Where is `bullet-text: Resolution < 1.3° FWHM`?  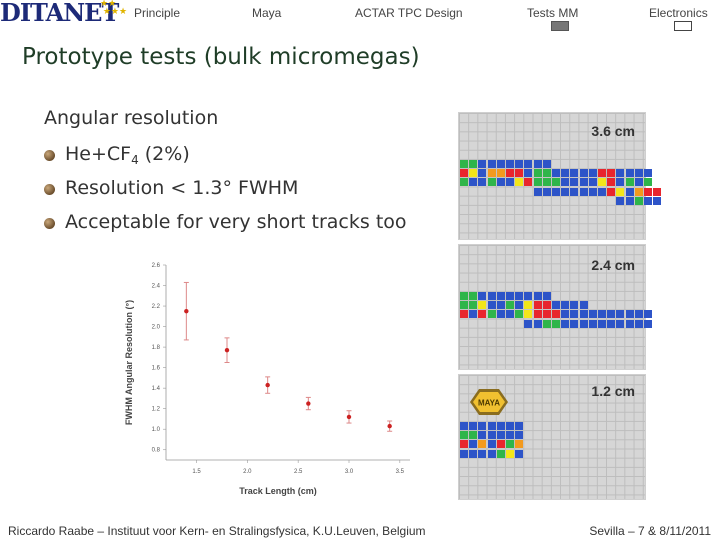 bullet-text: Resolution < 1.3° FWHM is located at coordinates (182, 188).